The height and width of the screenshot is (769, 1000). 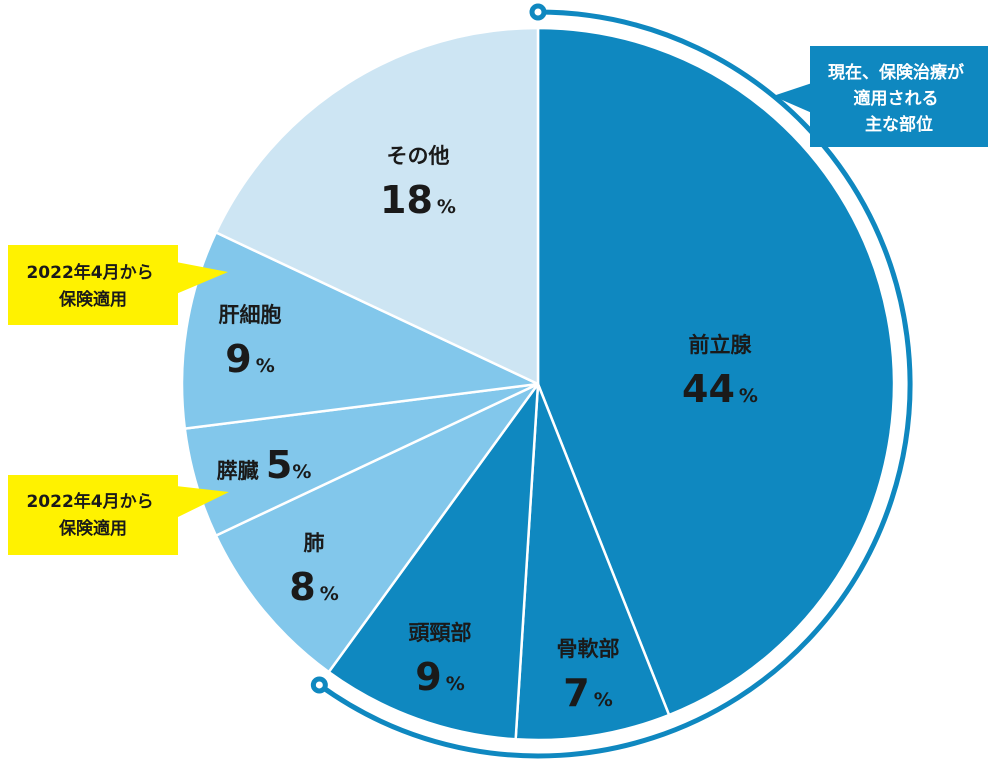 I want to click on highlight-arc-start-dot, so click(x=538, y=12).